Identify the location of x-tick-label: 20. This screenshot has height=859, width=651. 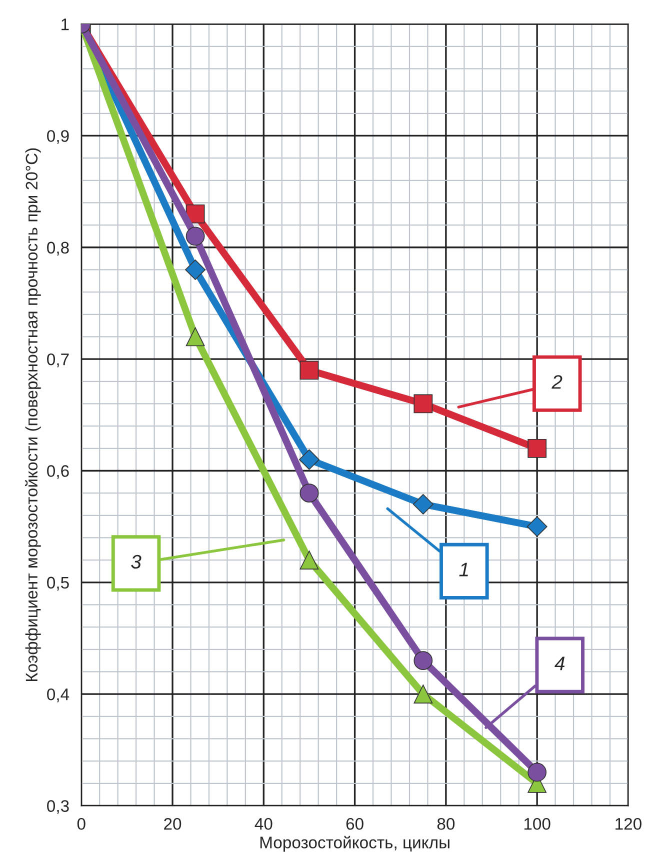
(173, 824).